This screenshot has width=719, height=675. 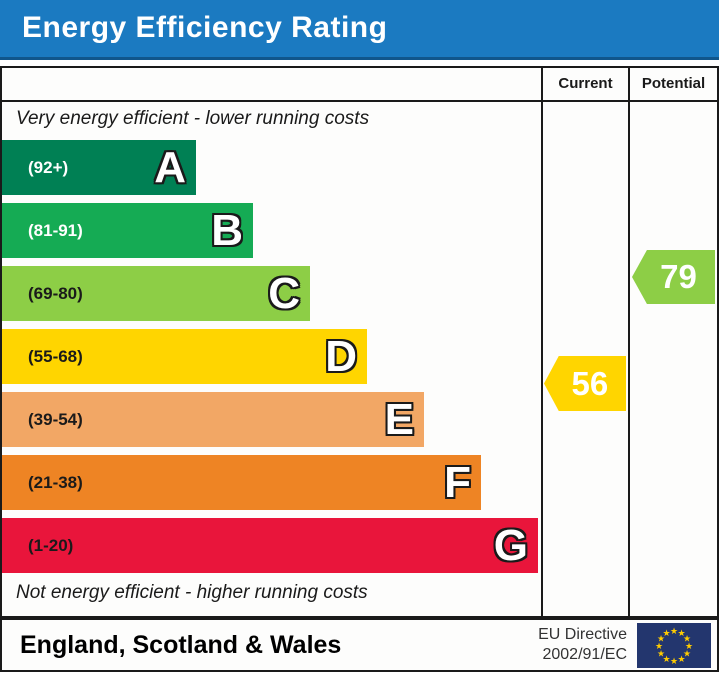 What do you see at coordinates (156, 293) in the screenshot?
I see `band-row: (69-80) C` at bounding box center [156, 293].